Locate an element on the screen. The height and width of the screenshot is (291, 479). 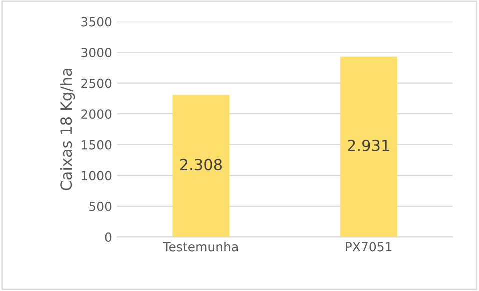
x-tick-label: PX7051 is located at coordinates (369, 247).